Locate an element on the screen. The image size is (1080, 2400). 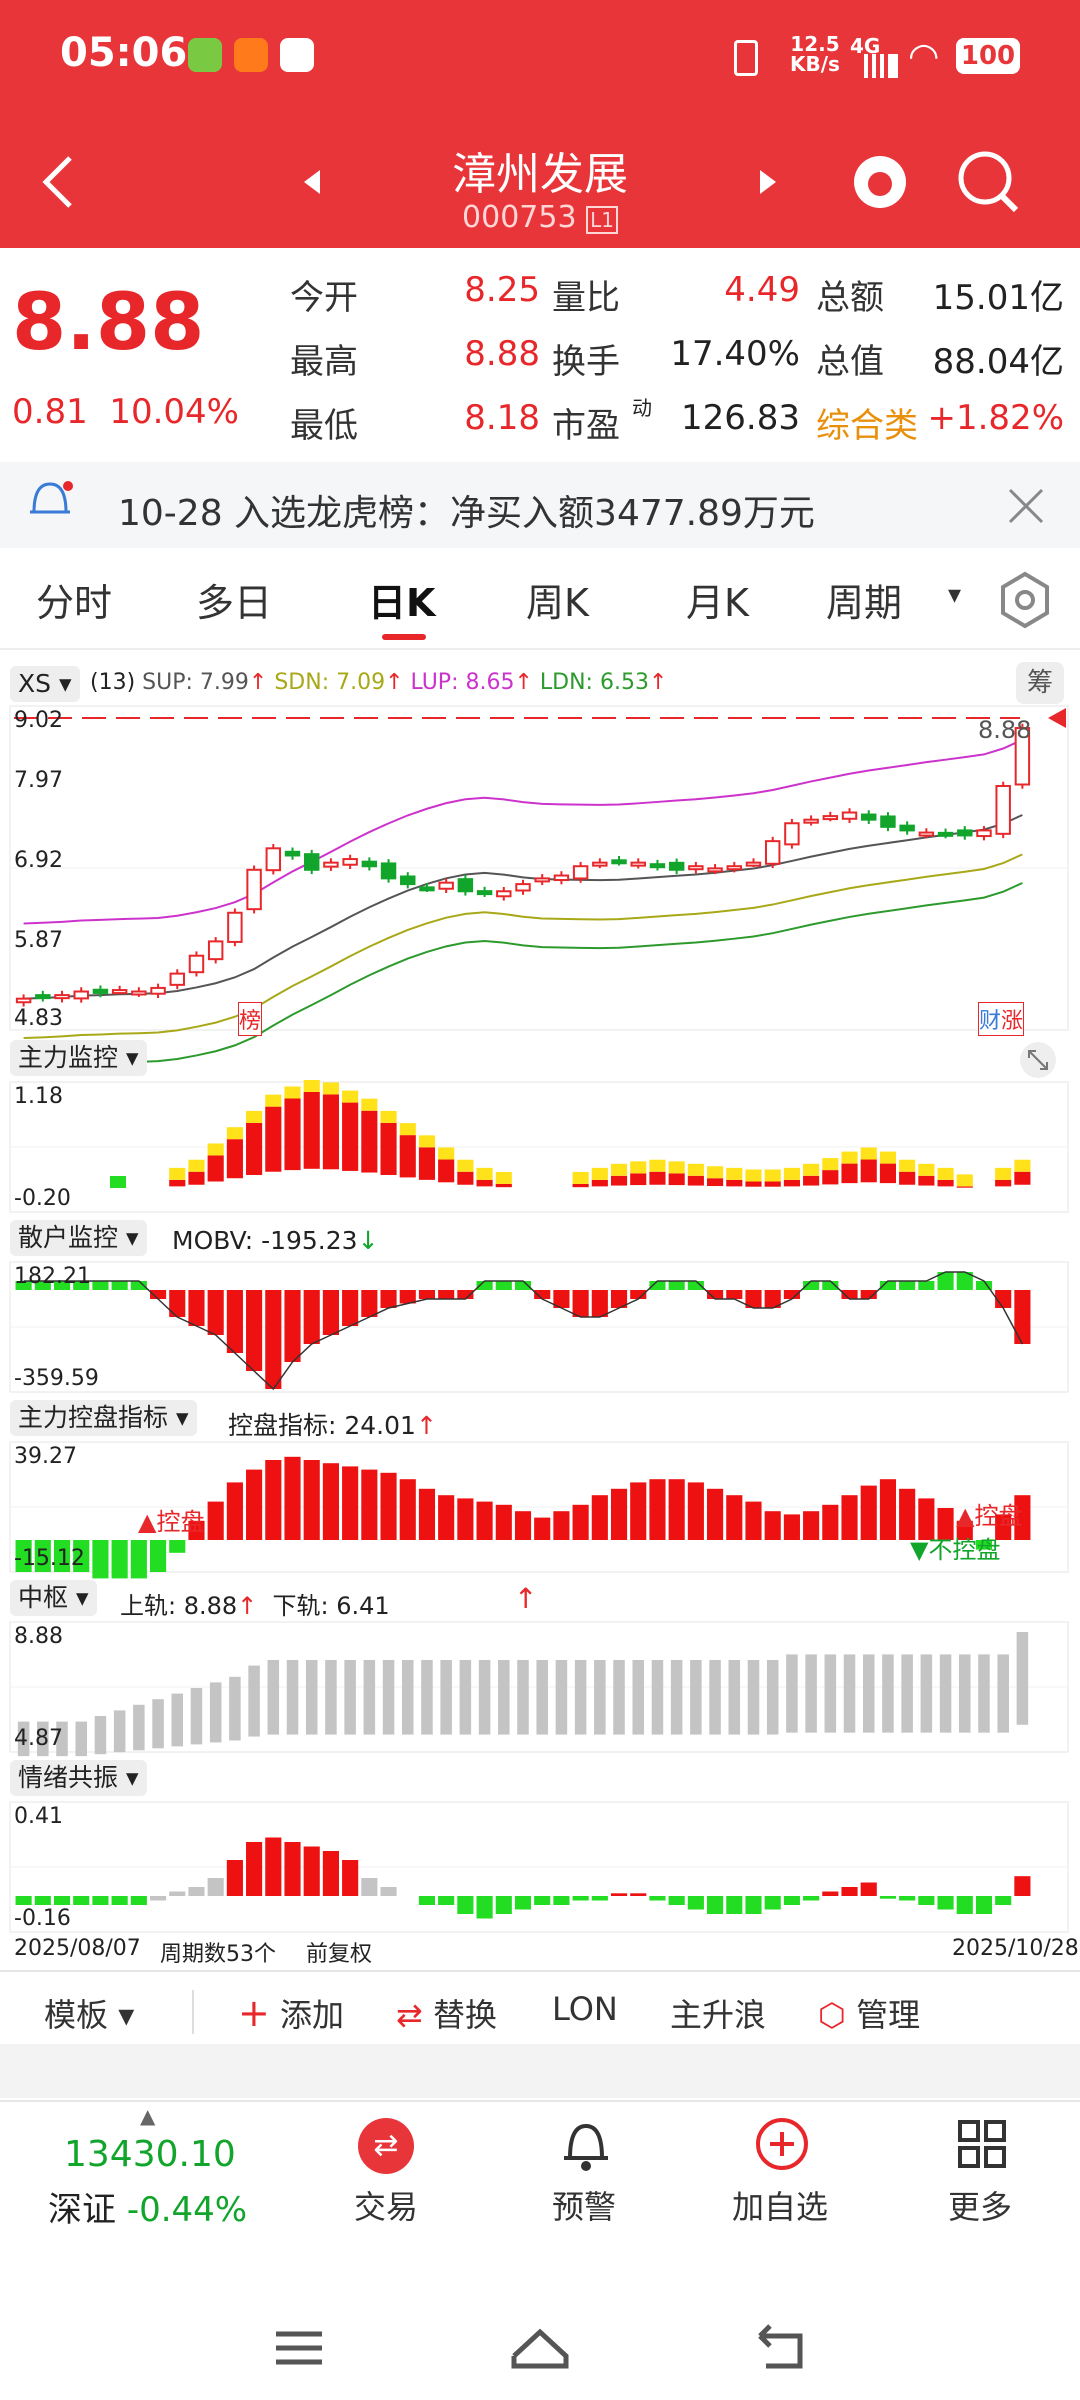
tab-3: 周K is located at coordinates (557, 603).